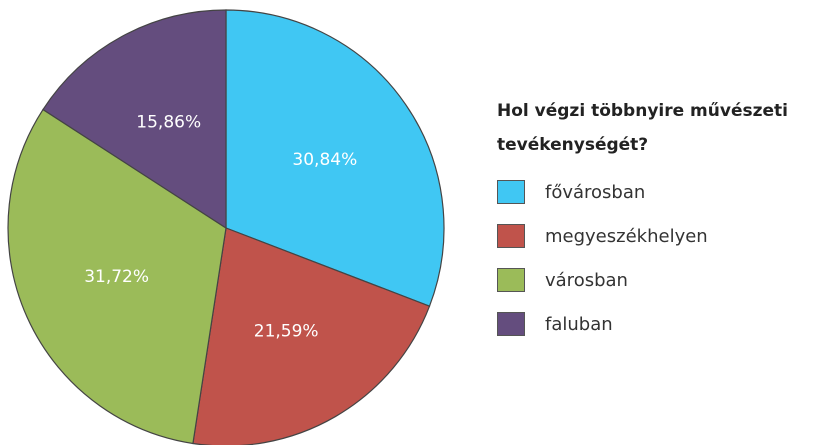 The height and width of the screenshot is (445, 827). Describe the element at coordinates (579, 324) in the screenshot. I see `legend-label: faluban` at that location.